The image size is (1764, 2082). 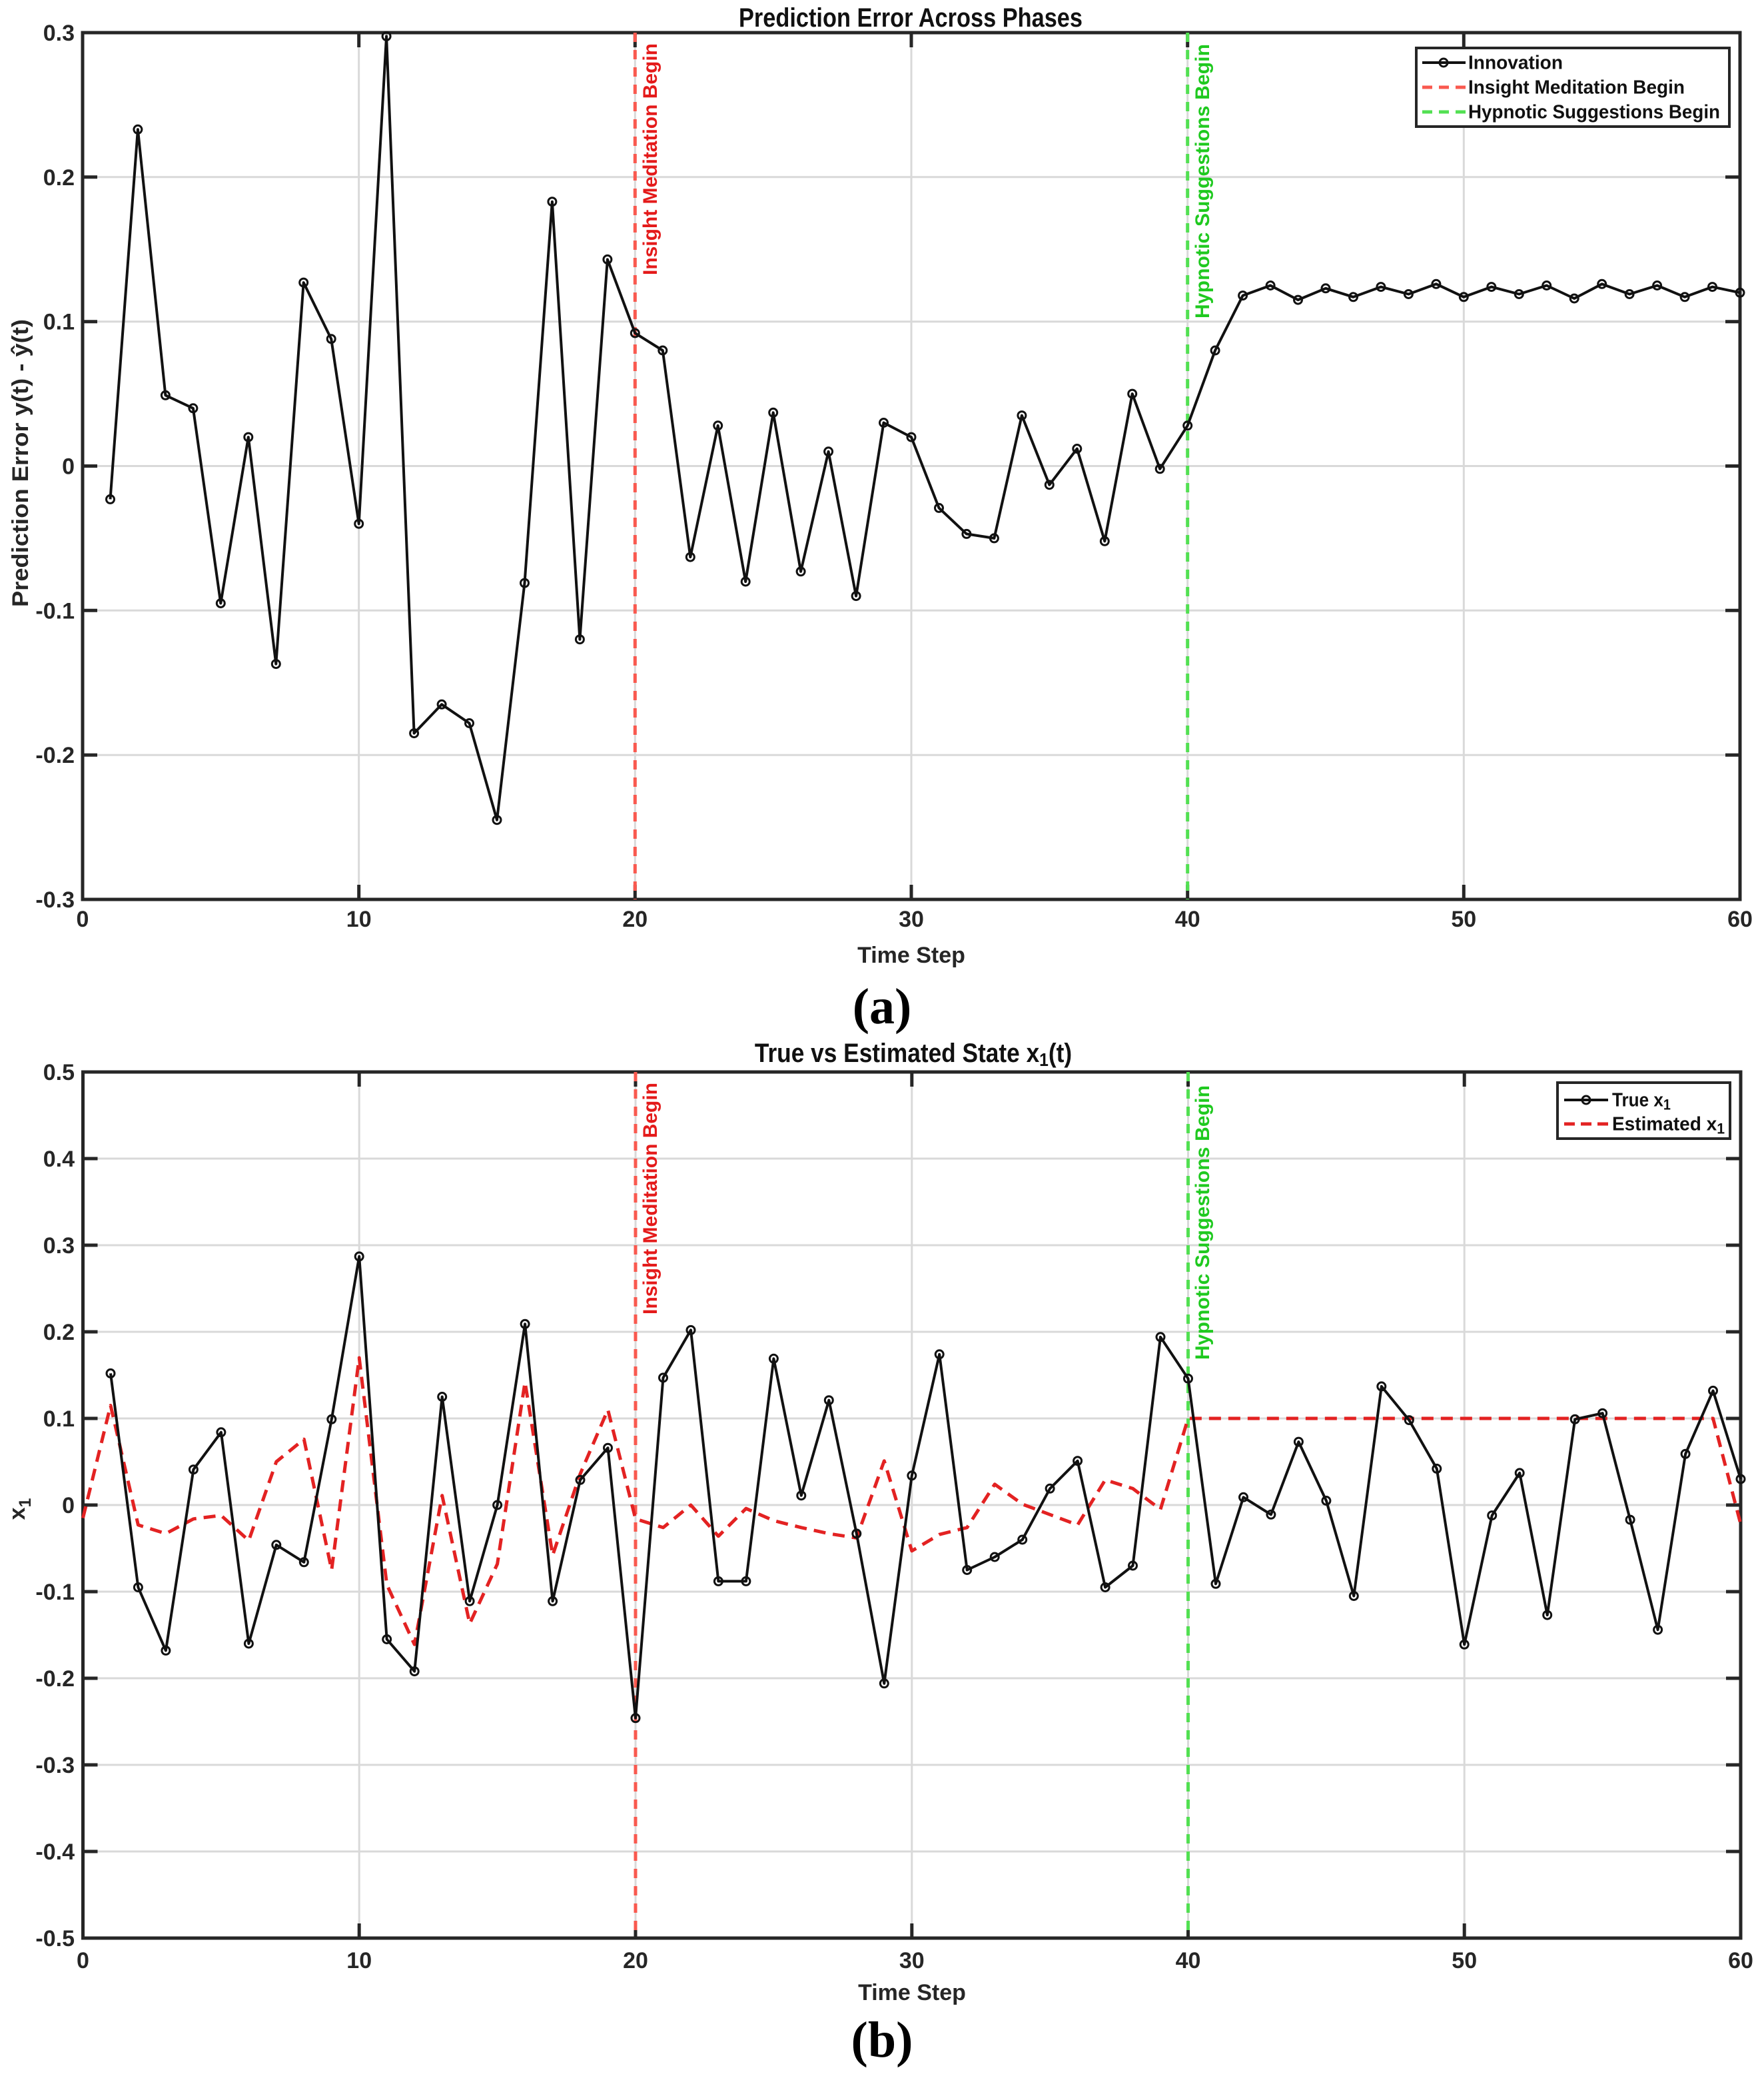 What do you see at coordinates (55, 1938) in the screenshot?
I see `svg-text: -0.5` at bounding box center [55, 1938].